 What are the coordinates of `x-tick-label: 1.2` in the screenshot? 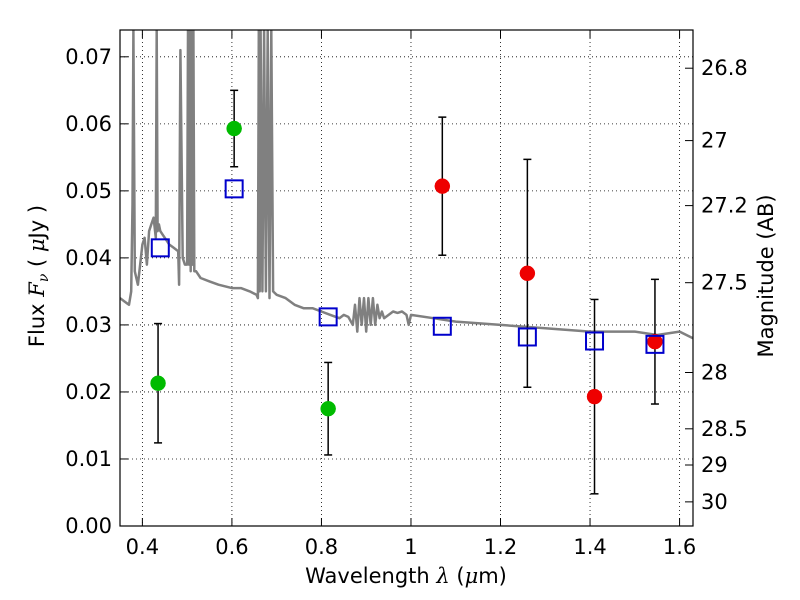 It's located at (500, 547).